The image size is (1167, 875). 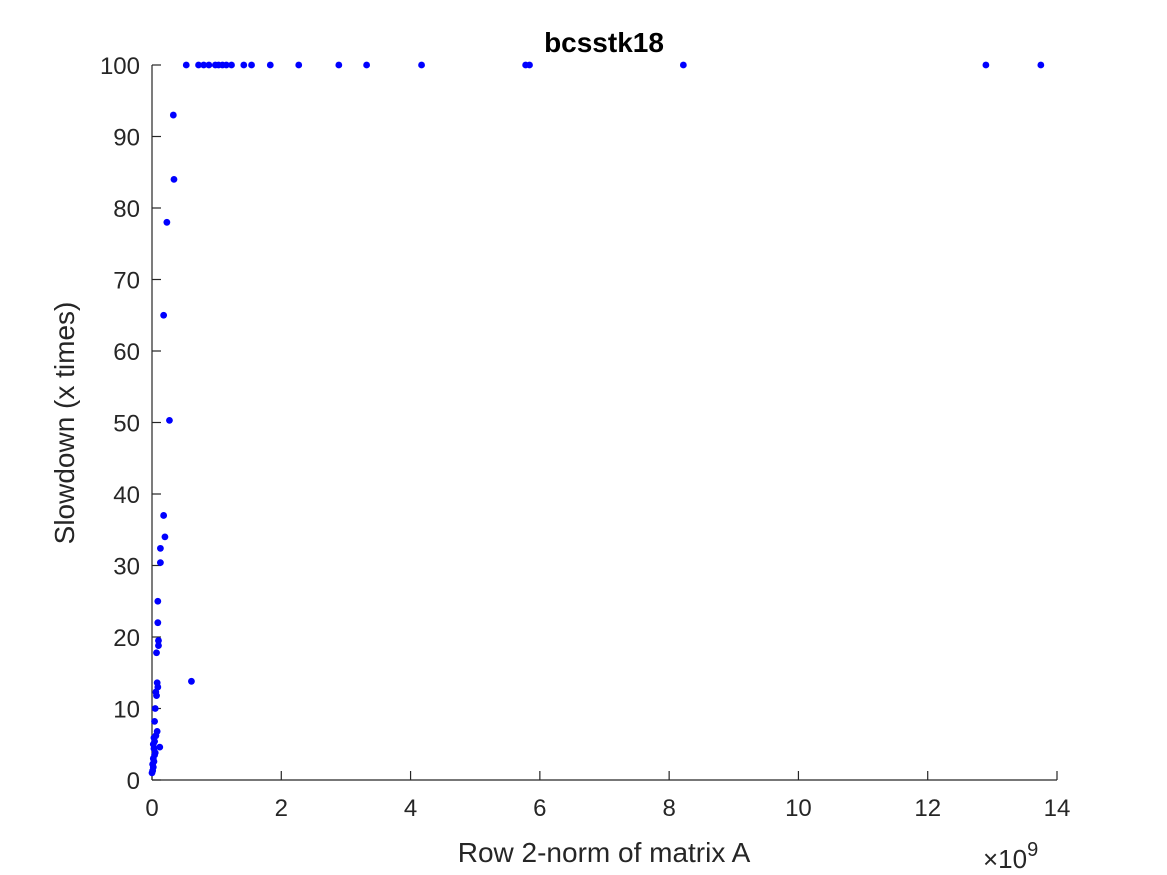 I want to click on x-exponent-power: 9, so click(x=1032, y=850).